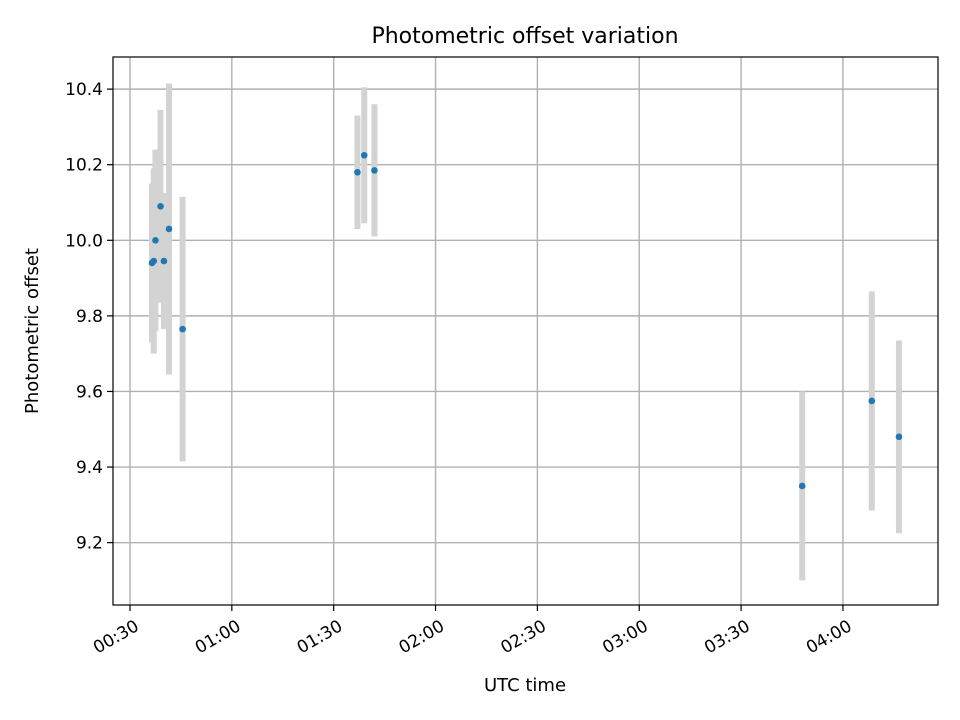  What do you see at coordinates (89, 544) in the screenshot?
I see `y-tick-label: 9.2` at bounding box center [89, 544].